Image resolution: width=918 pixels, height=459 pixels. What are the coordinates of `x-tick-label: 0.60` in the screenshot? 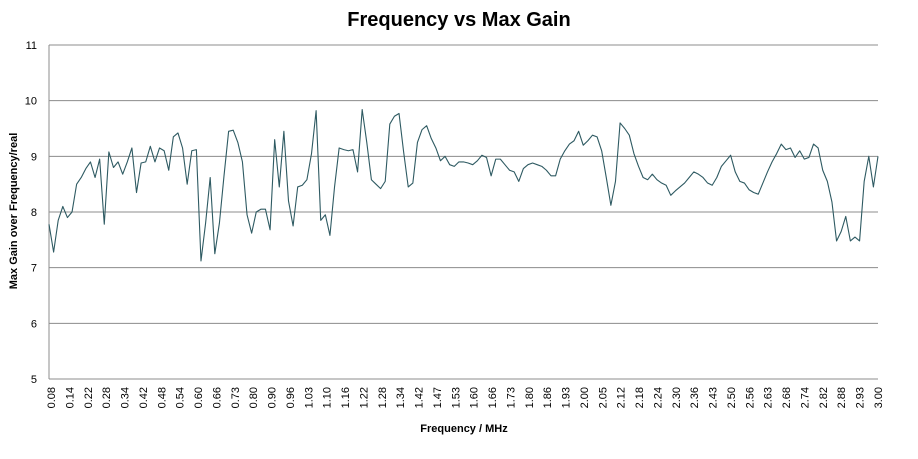 It's located at (199, 397).